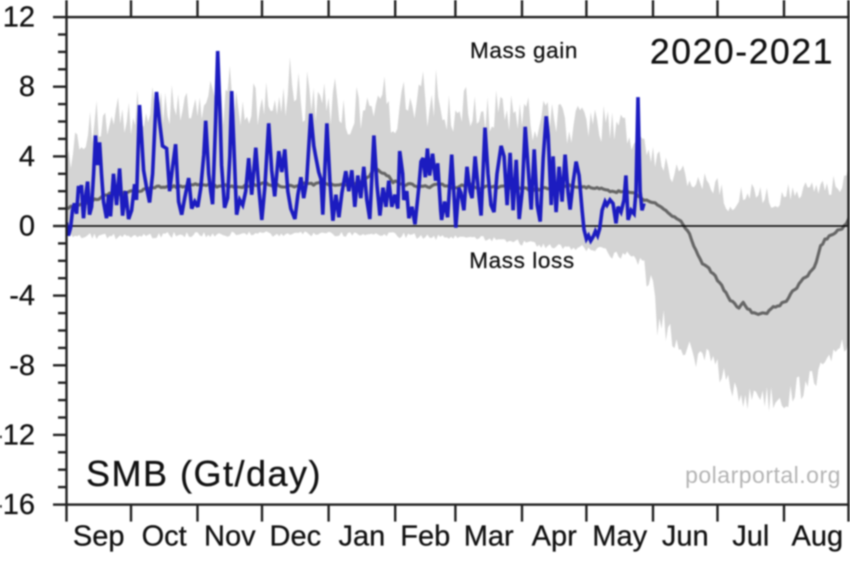 The height and width of the screenshot is (570, 850). Describe the element at coordinates (204, 473) in the screenshot. I see `svg-text: SMB (Gt/day)` at that location.